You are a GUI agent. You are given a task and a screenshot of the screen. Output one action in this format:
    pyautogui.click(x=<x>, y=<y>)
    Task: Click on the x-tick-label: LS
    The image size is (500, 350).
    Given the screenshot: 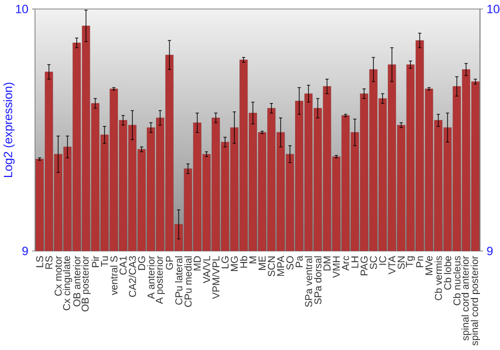 What is the action you would take?
    pyautogui.click(x=40, y=262)
    